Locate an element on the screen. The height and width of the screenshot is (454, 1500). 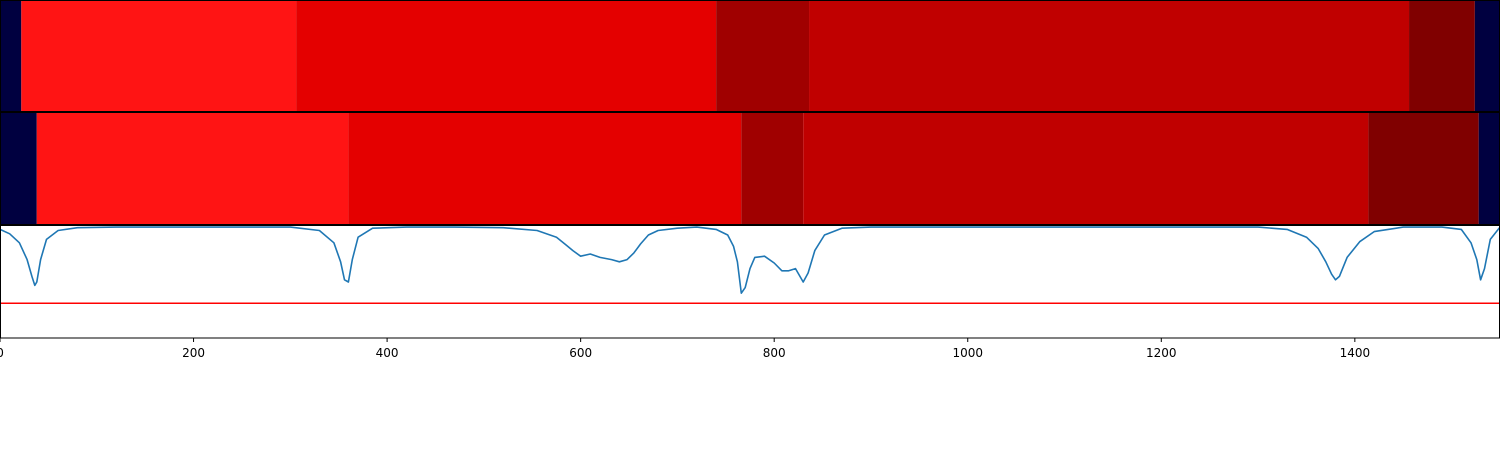
x-tick-label: 600 is located at coordinates (580, 353).